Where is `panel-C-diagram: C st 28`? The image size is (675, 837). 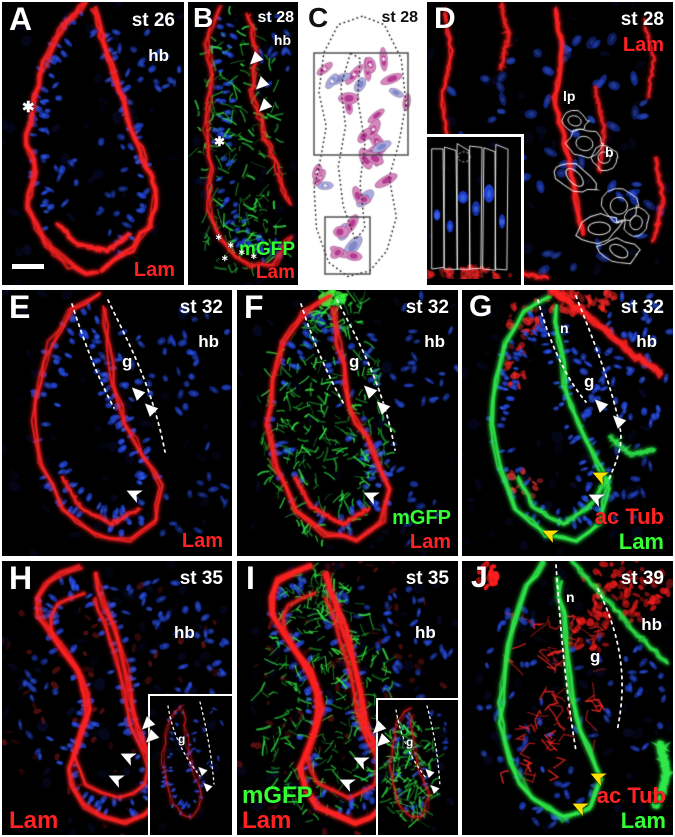 panel-C-diagram: C st 28 is located at coordinates (362, 143).